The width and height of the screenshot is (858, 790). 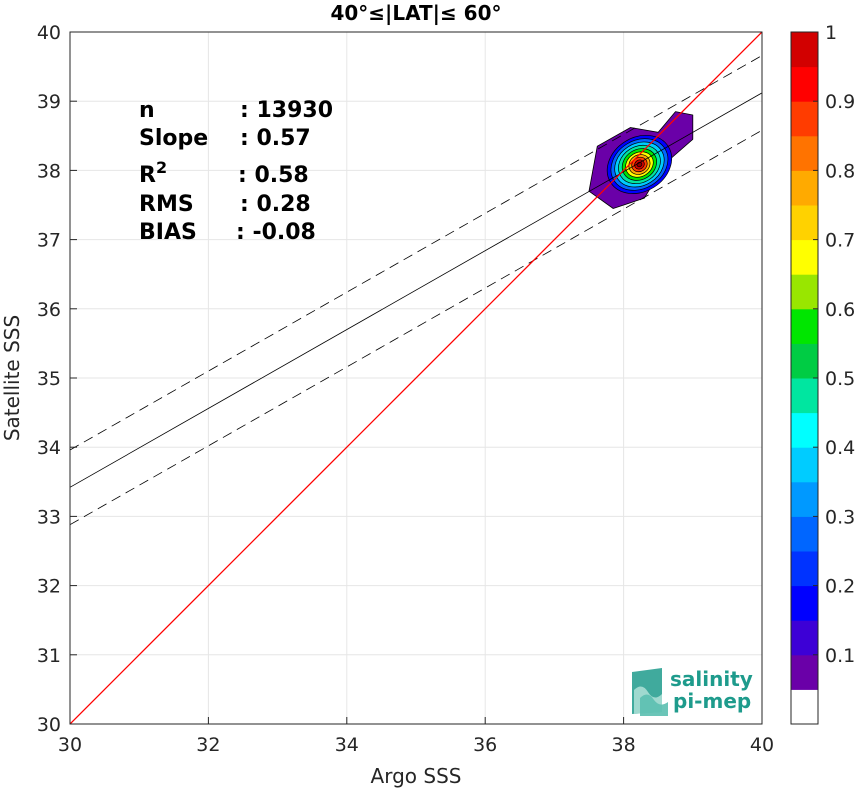 What do you see at coordinates (49, 725) in the screenshot?
I see `y-tick-label: 30` at bounding box center [49, 725].